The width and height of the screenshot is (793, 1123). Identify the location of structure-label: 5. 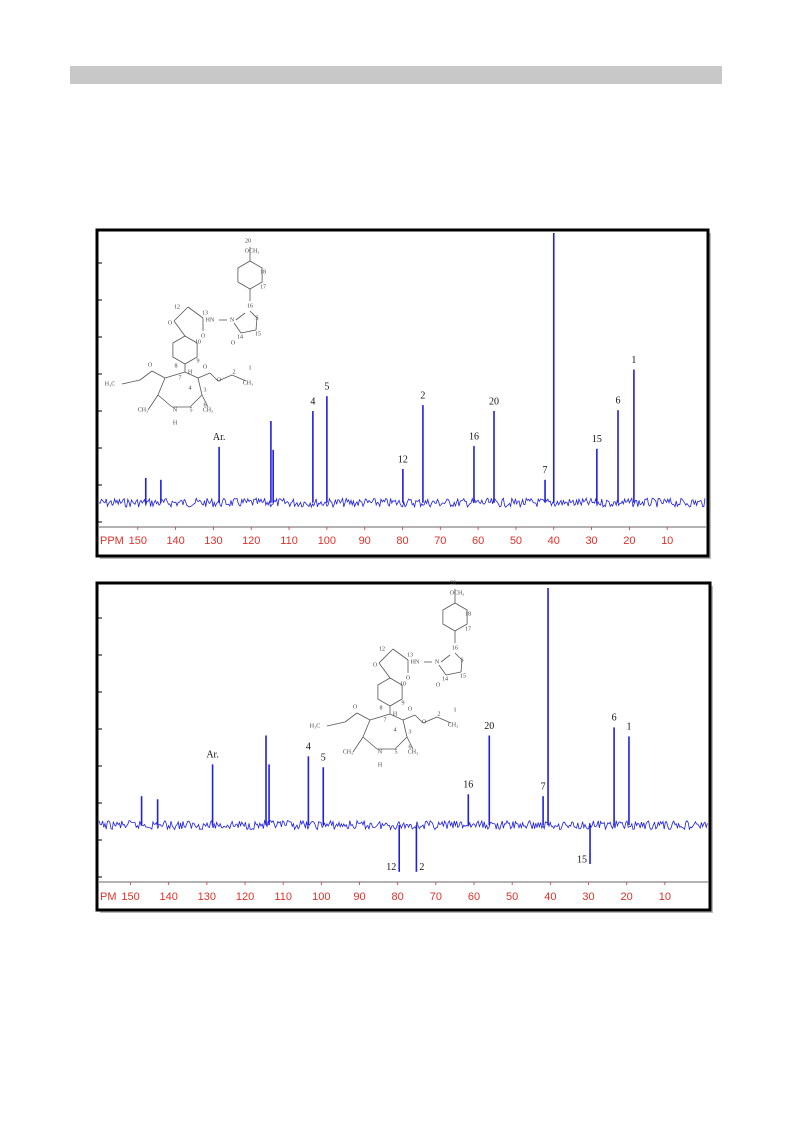
(396, 752).